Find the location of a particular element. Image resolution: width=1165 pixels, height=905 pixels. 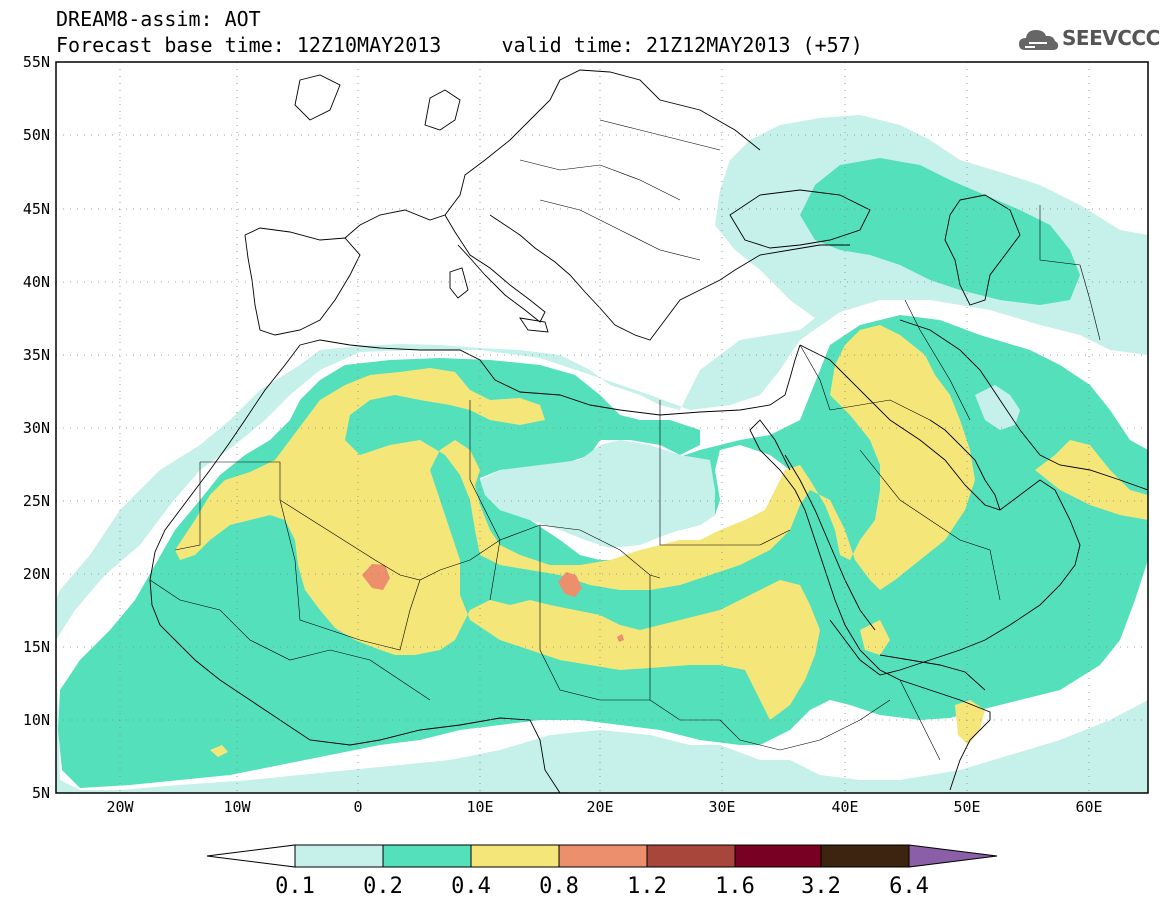

title-line-1: DREAM8-assim: AOT is located at coordinates (158, 19).